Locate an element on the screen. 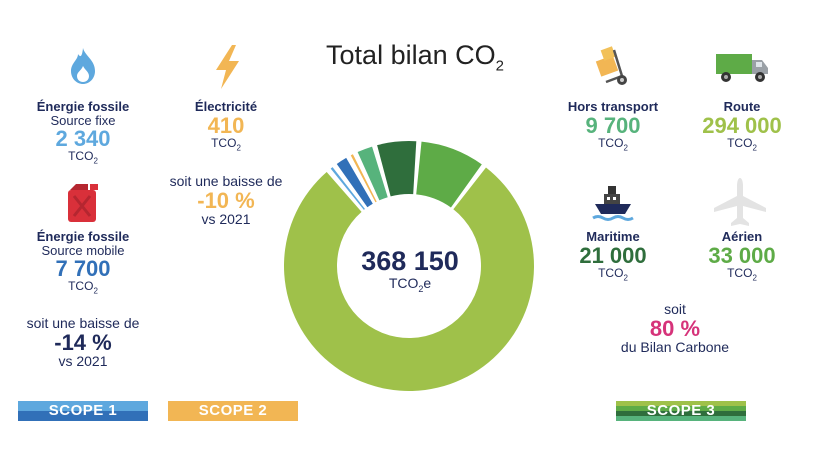 Image resolution: width=827 pixels, height=472 pixels. scope2-electricity-value: 410 is located at coordinates (226, 125).